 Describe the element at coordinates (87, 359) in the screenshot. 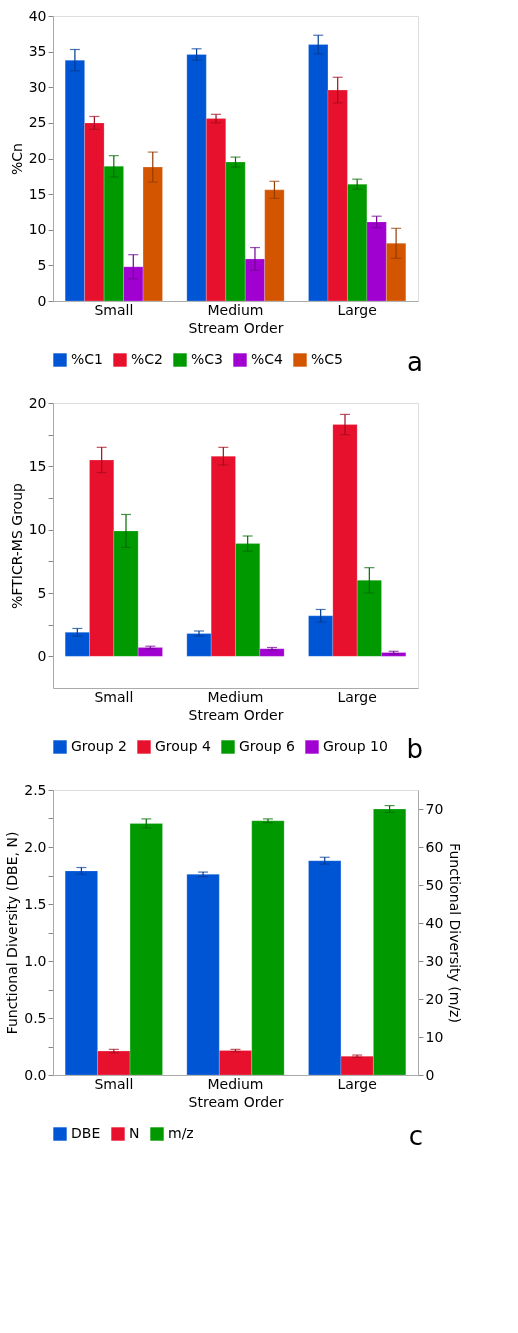

I see `legend-label: %C1` at that location.